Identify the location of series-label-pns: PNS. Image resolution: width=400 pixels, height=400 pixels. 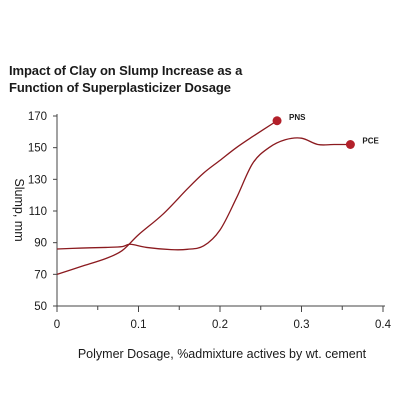
(297, 117).